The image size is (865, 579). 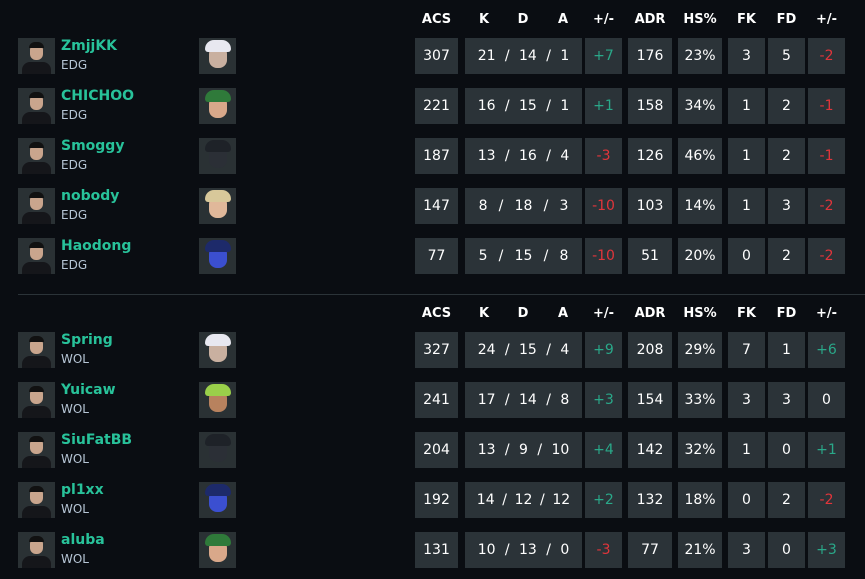 What do you see at coordinates (565, 400) in the screenshot?
I see `a-value: 8` at bounding box center [565, 400].